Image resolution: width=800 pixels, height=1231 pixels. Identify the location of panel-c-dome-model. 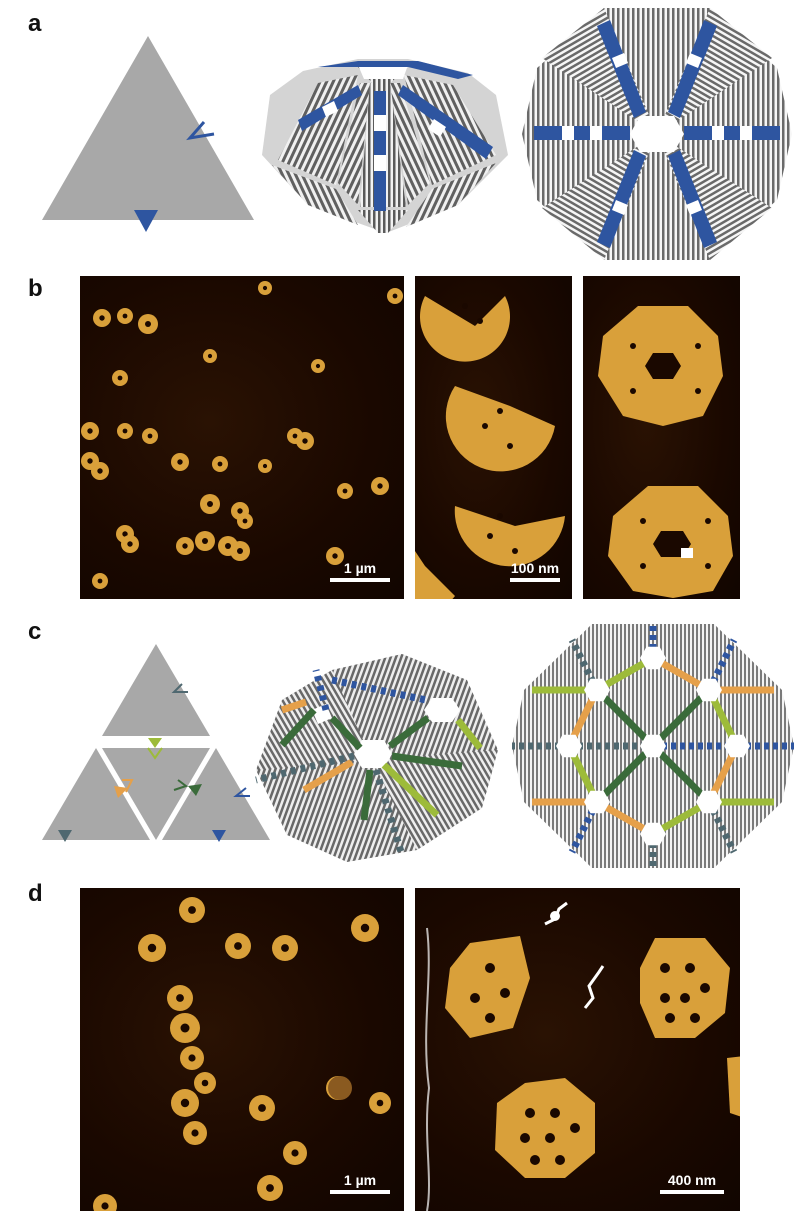
(380, 752).